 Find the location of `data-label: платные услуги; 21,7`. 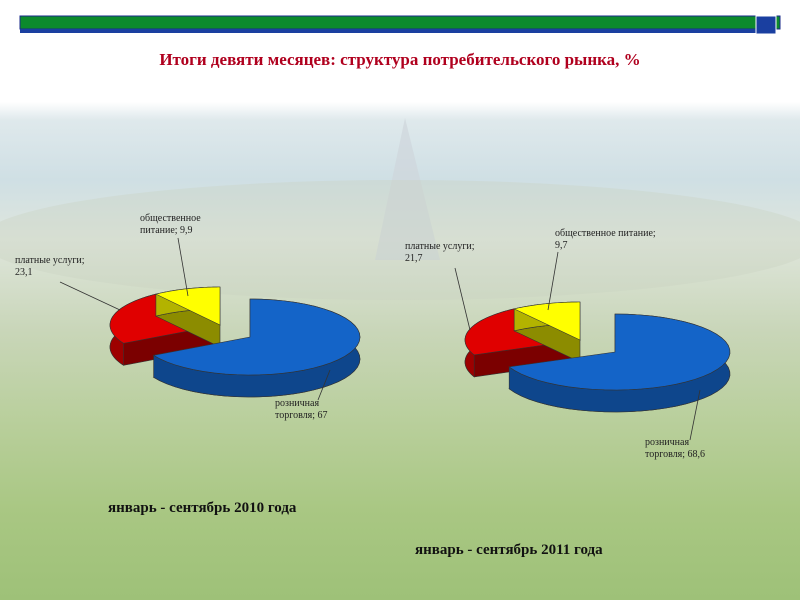

data-label: платные услуги; 21,7 is located at coordinates (440, 252).